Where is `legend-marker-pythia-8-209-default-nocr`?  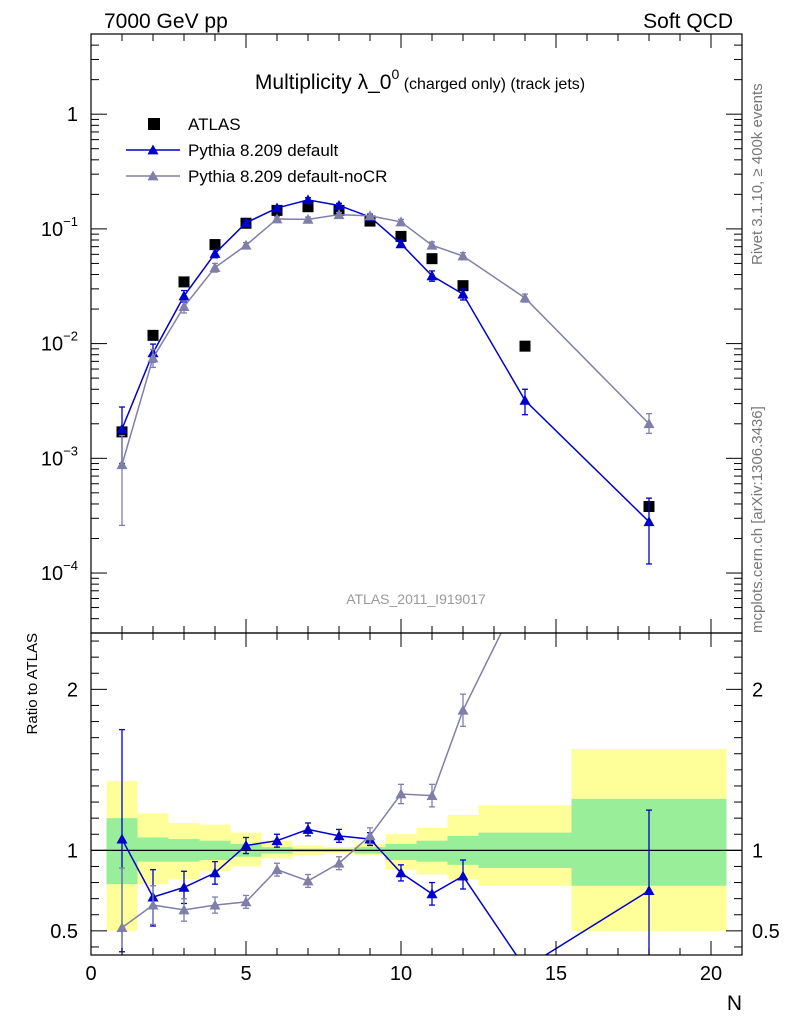
legend-marker-pythia-8-209-default-nocr is located at coordinates (153, 175).